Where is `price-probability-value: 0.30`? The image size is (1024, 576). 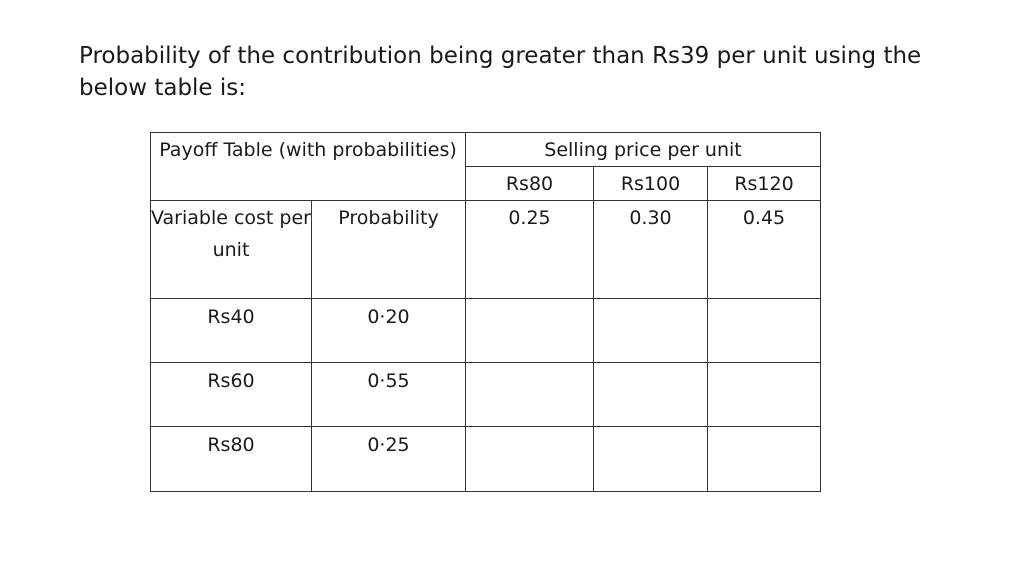
price-probability-value: 0.30 is located at coordinates (650, 218).